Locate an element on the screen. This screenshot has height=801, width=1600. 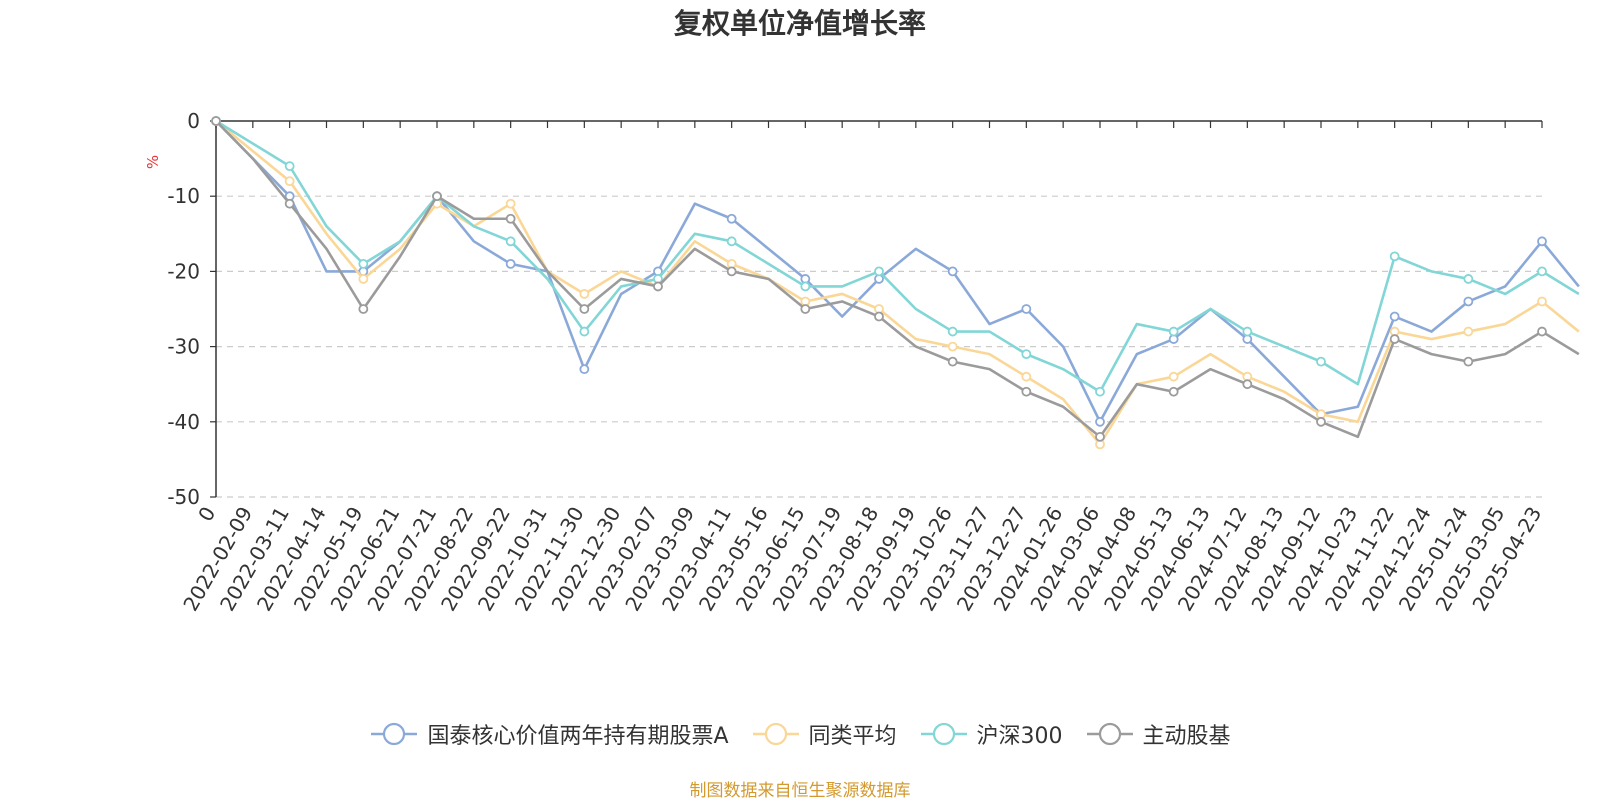
legend-item: 国泰核心价值两年持有期股票A is located at coordinates (549, 734).